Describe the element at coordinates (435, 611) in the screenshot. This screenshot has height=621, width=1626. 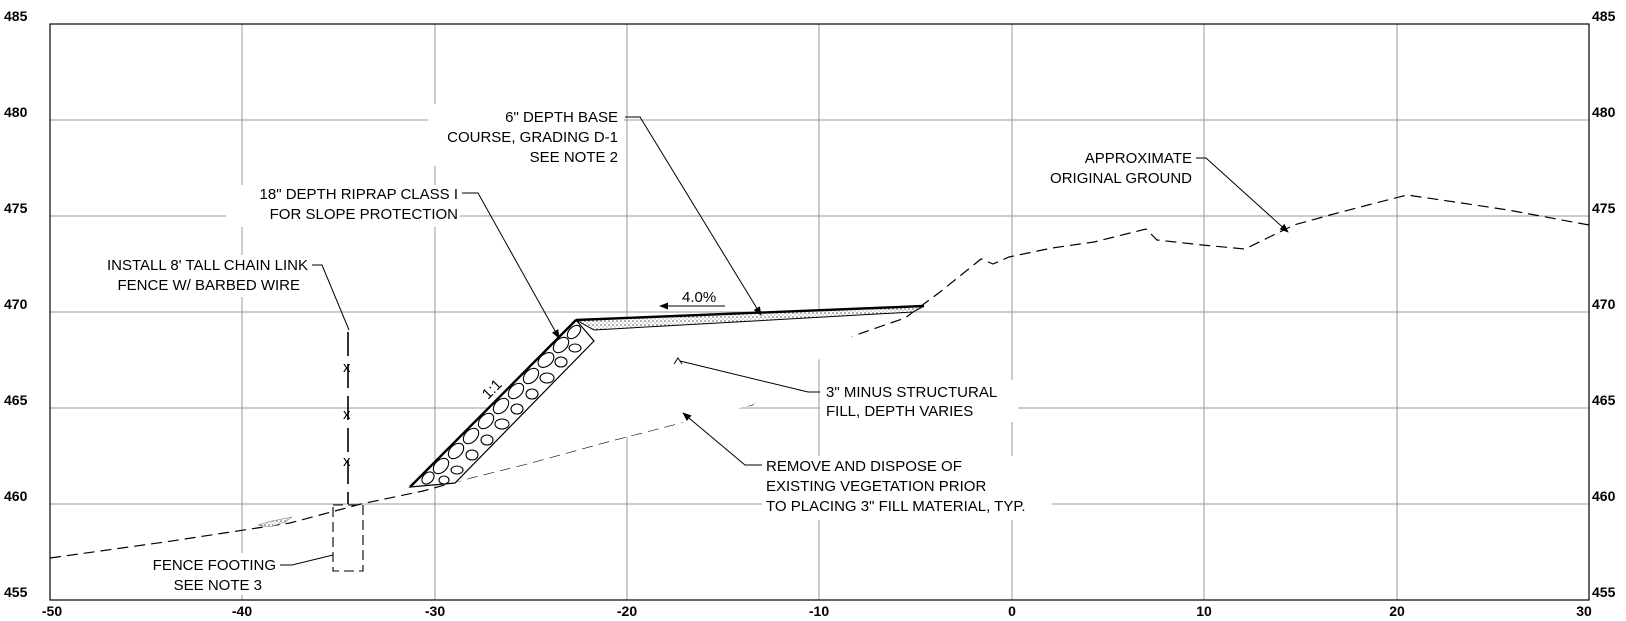
I see `x-tick: -30` at that location.